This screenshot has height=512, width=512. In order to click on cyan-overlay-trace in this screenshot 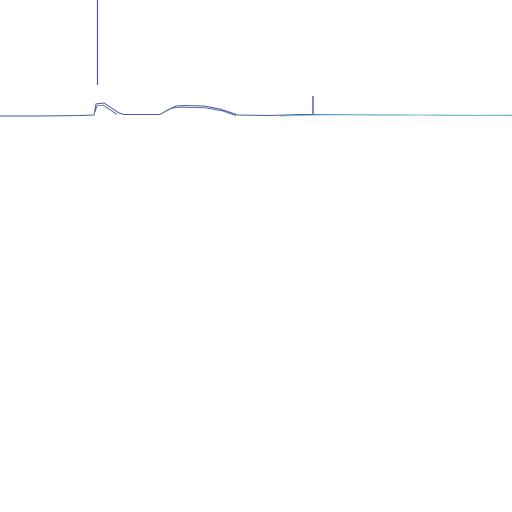, I will do `click(395, 115)`.